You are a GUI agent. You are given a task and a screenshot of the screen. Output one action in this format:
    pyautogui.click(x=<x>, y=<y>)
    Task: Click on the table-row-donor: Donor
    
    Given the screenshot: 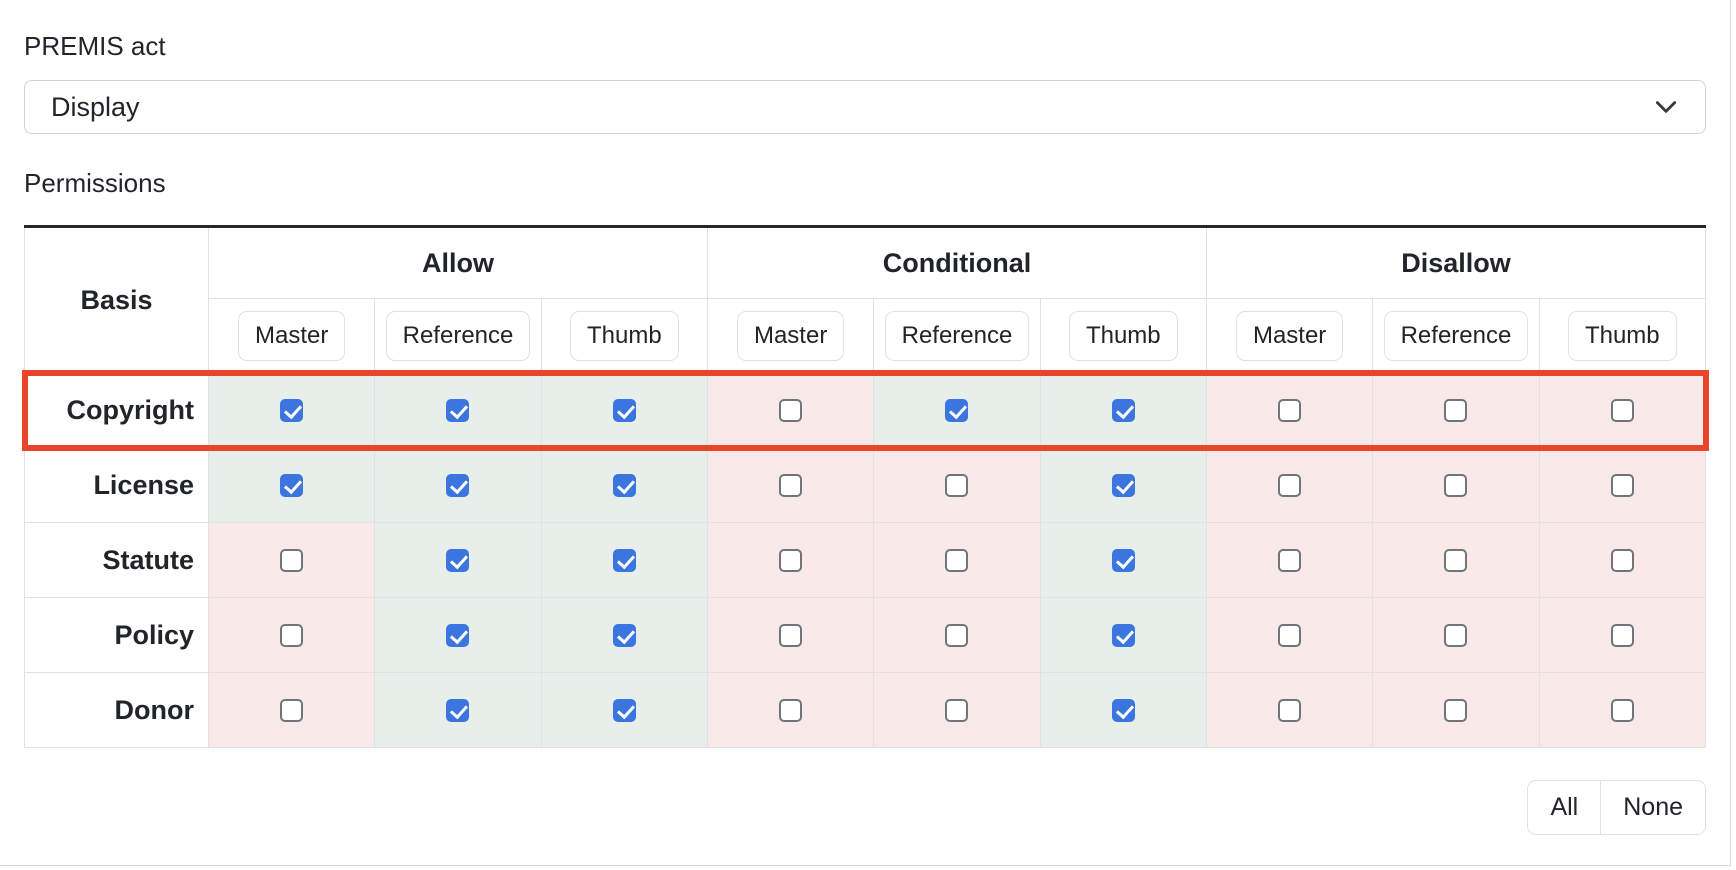 What is the action you would take?
    pyautogui.click(x=865, y=710)
    